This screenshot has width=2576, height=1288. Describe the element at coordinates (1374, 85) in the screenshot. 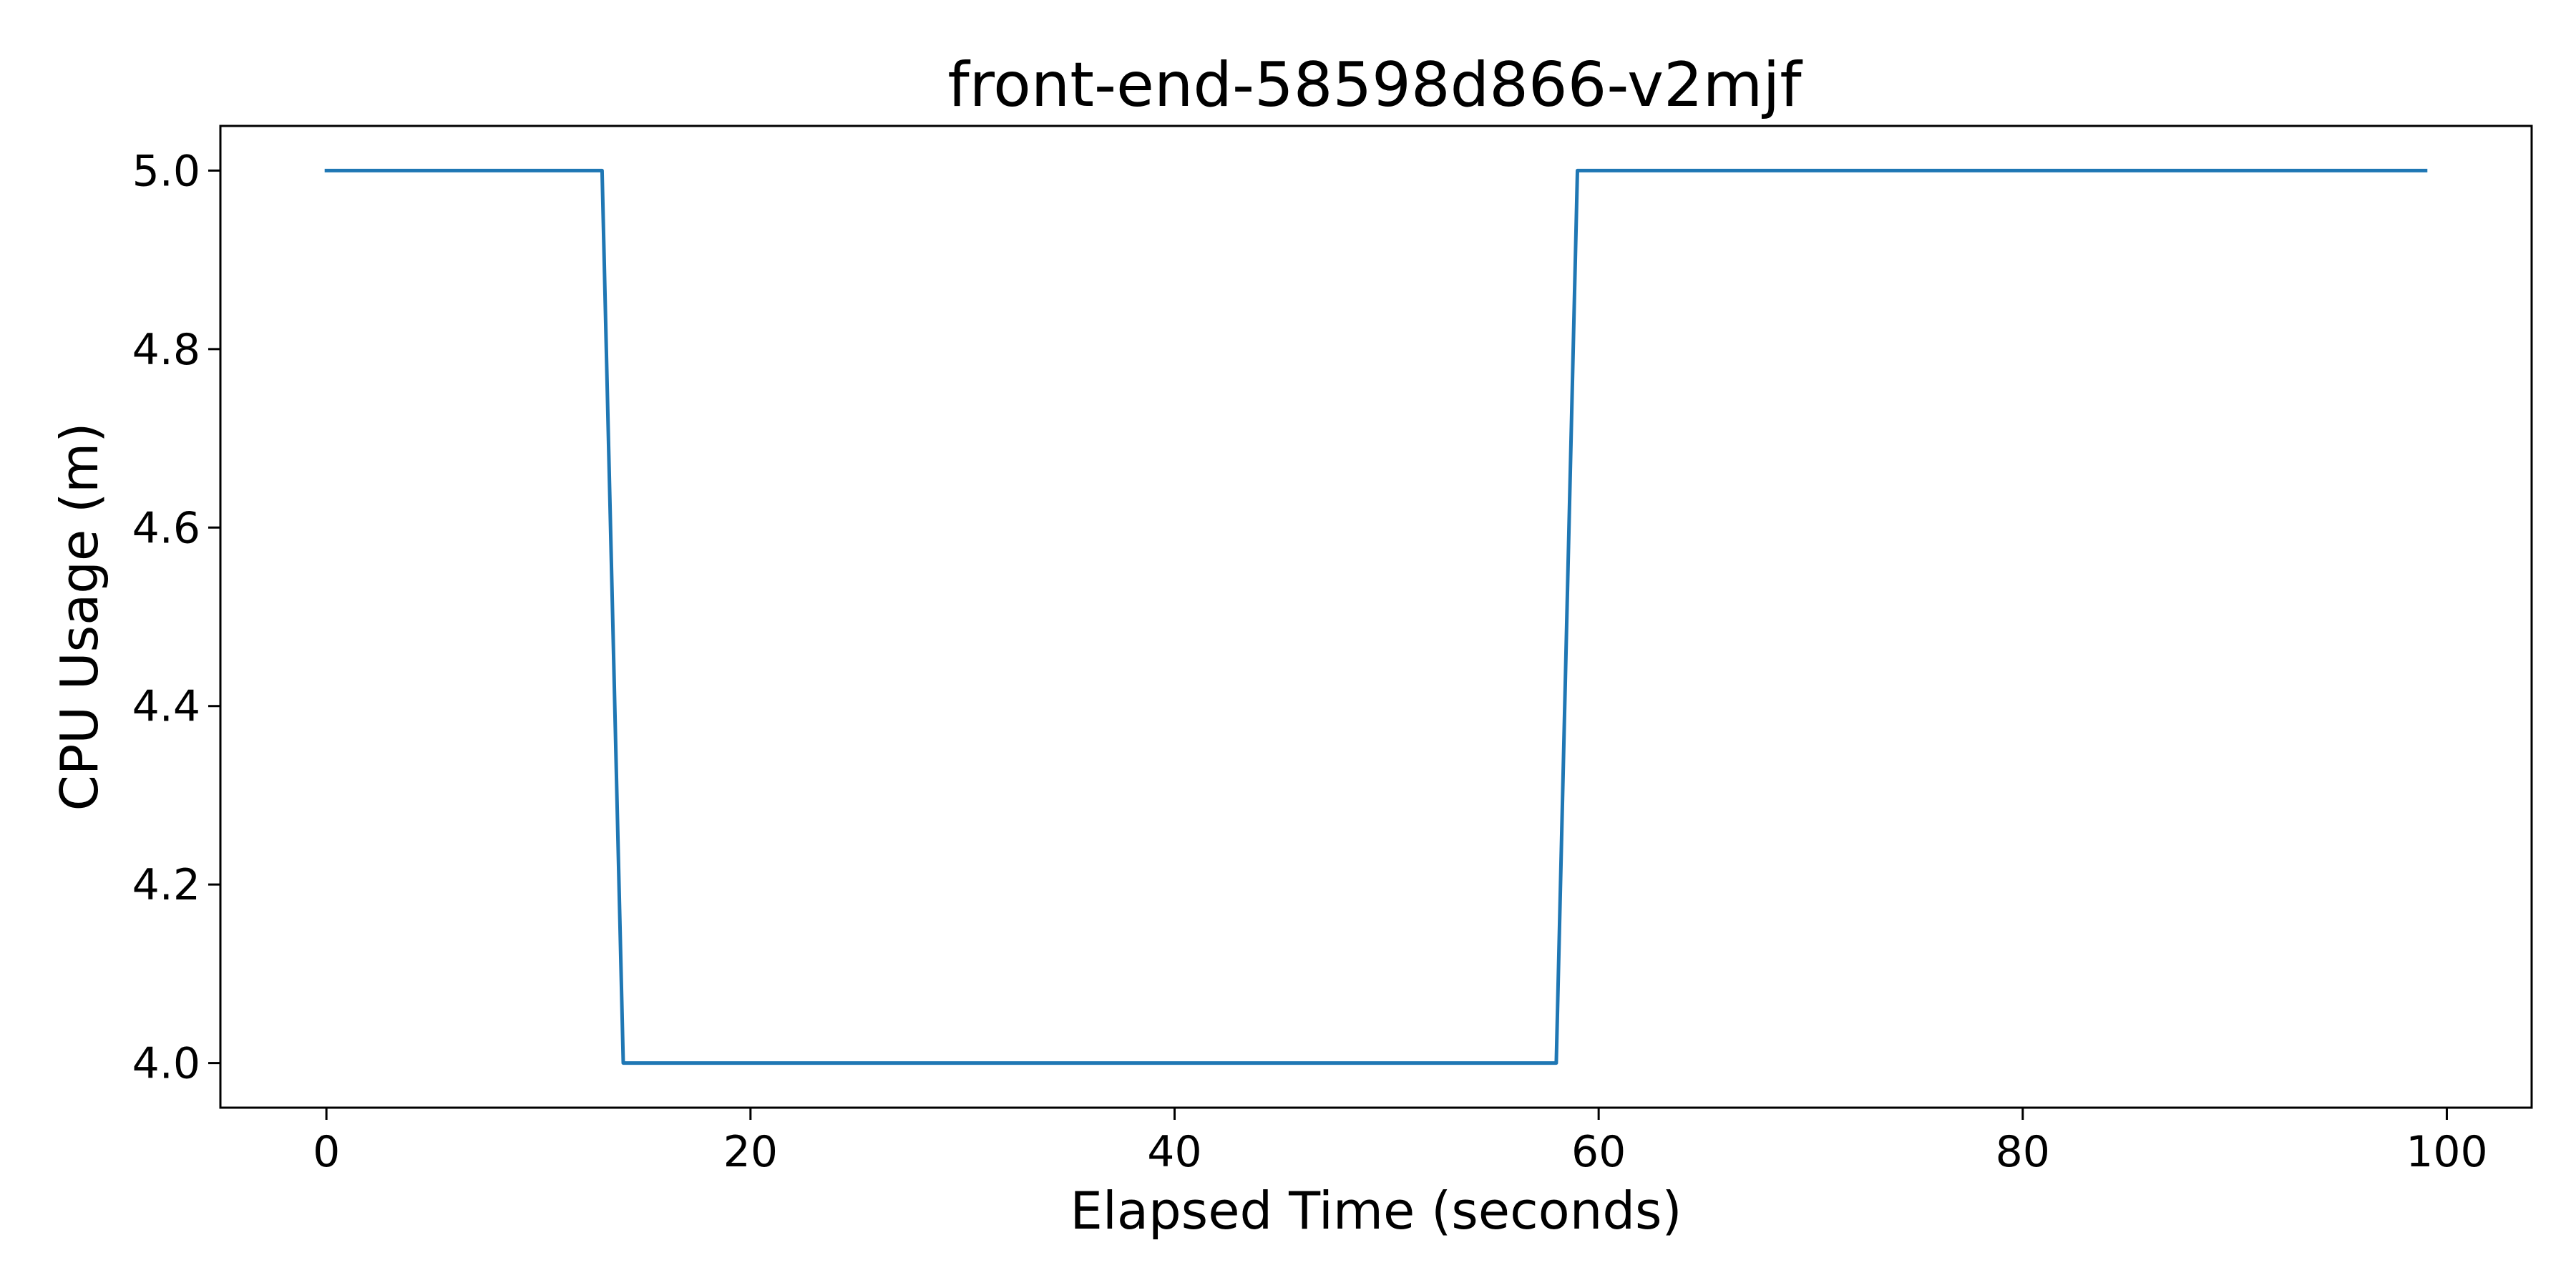

I see `chart-title: front-end-58598d866-v2mjf` at that location.